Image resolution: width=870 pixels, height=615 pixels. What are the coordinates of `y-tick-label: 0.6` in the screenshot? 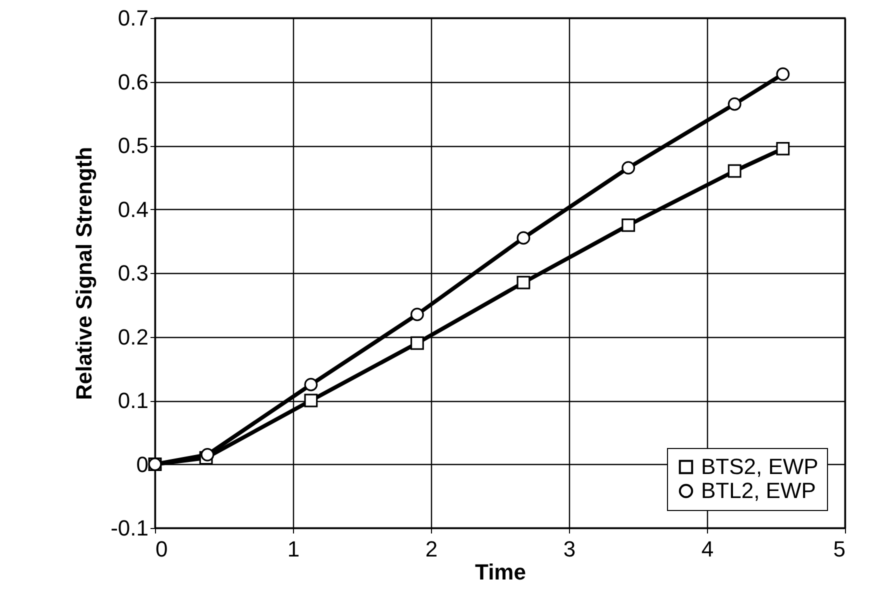 It's located at (133, 81).